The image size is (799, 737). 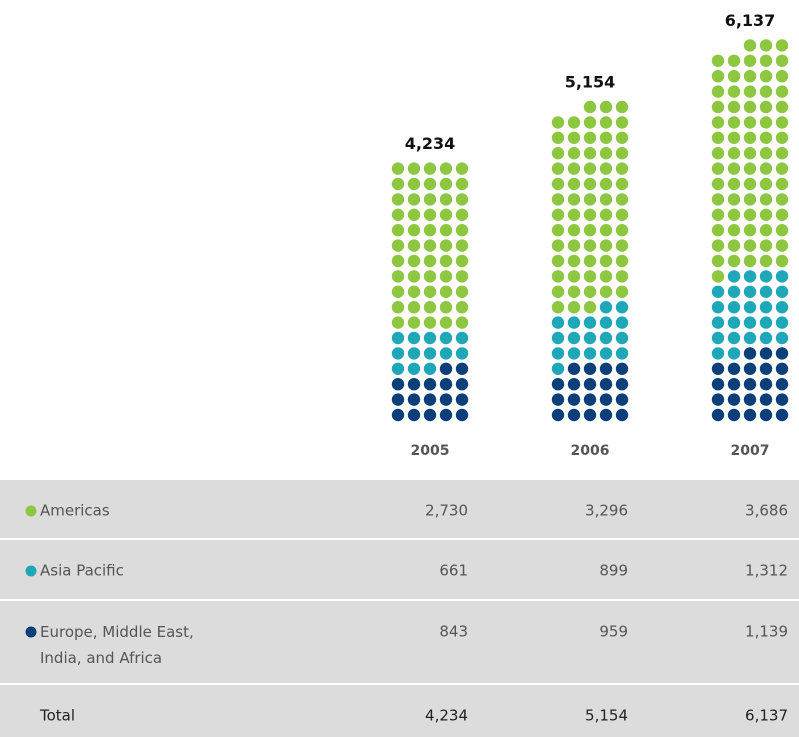 I want to click on table-row-bg, so click(x=399, y=711).